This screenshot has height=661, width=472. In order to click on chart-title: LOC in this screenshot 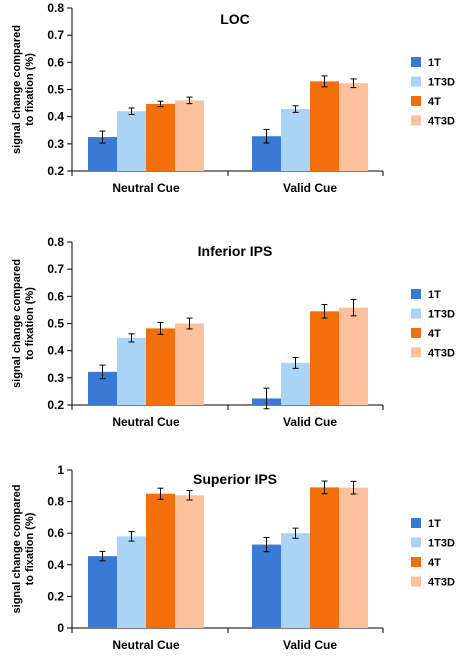, I will do `click(235, 19)`.